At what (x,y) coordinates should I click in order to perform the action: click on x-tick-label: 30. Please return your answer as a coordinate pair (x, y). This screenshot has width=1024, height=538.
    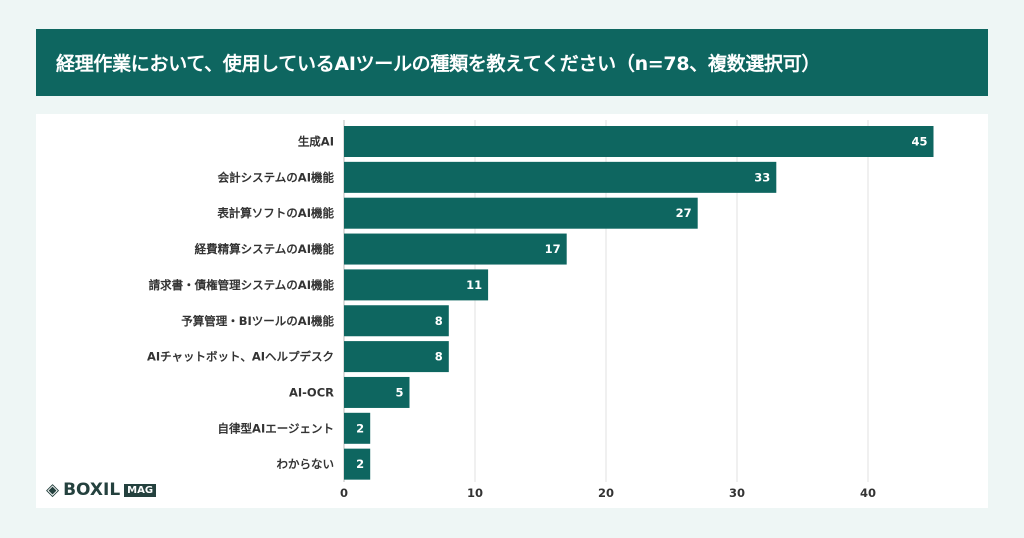
    Looking at the image, I should click on (737, 493).